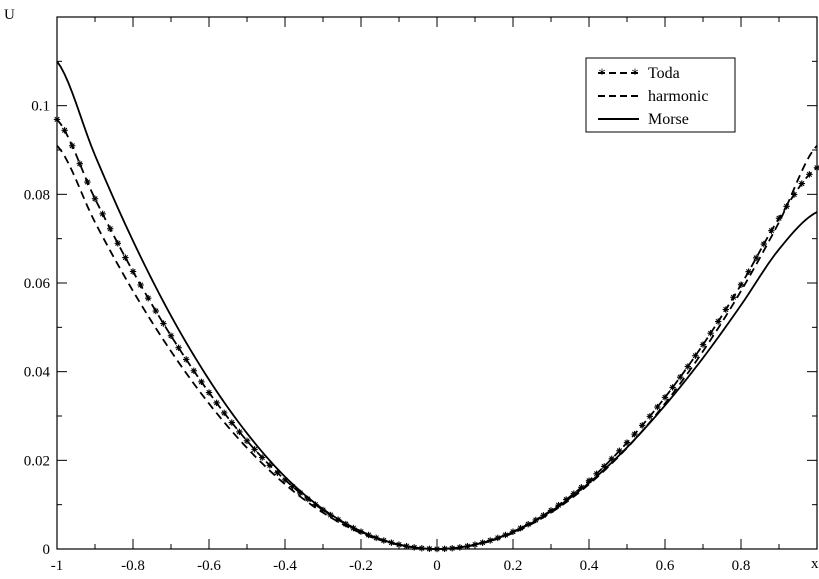 The image size is (819, 579). What do you see at coordinates (37, 284) in the screenshot?
I see `y-tick-label: 0.06` at bounding box center [37, 284].